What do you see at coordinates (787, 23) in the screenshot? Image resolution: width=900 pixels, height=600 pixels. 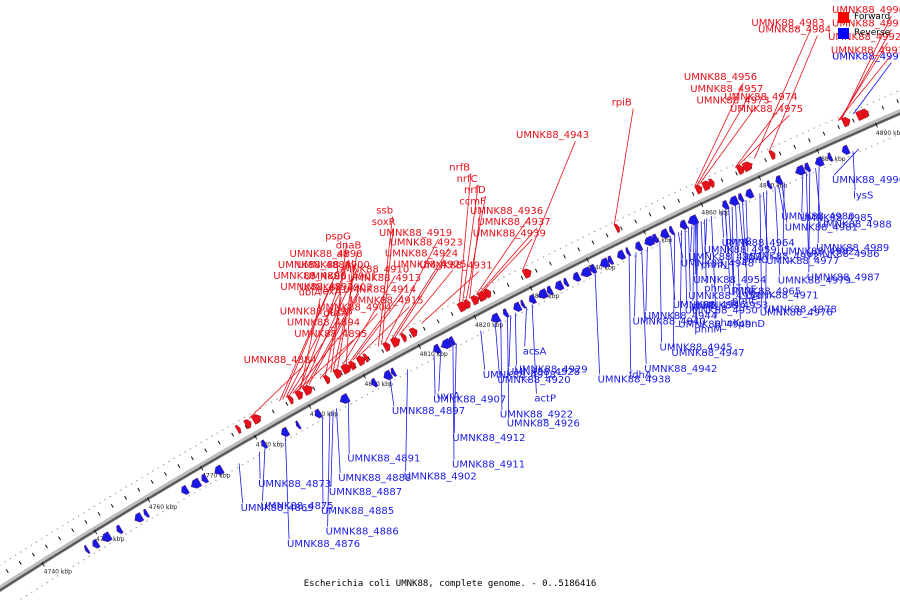 I see `forward-gene-label: UMNK88_4983` at bounding box center [787, 23].